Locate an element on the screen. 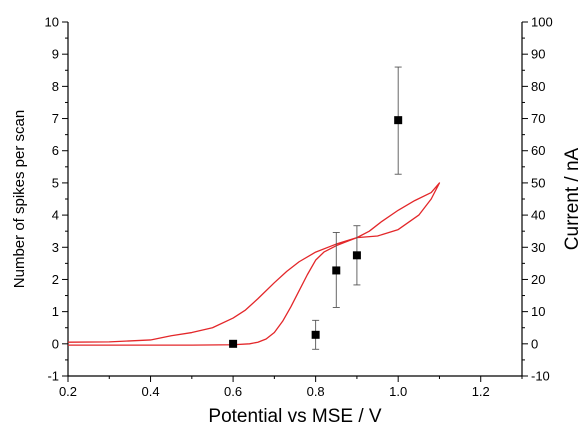 The height and width of the screenshot is (431, 588). x-tick-label: 1.2 is located at coordinates (481, 391).